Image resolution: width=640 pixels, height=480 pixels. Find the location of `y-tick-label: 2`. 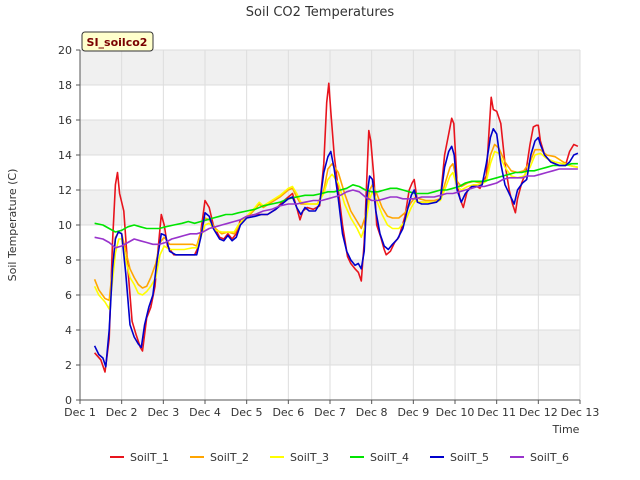

y-tick-label: 2 is located at coordinates (68, 365).